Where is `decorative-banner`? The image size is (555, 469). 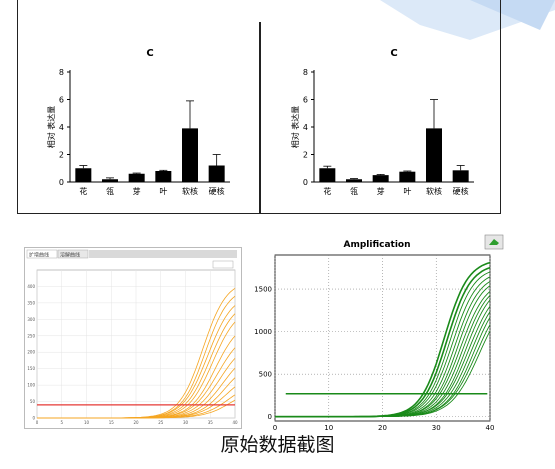 decorative-banner is located at coordinates (467, 20).